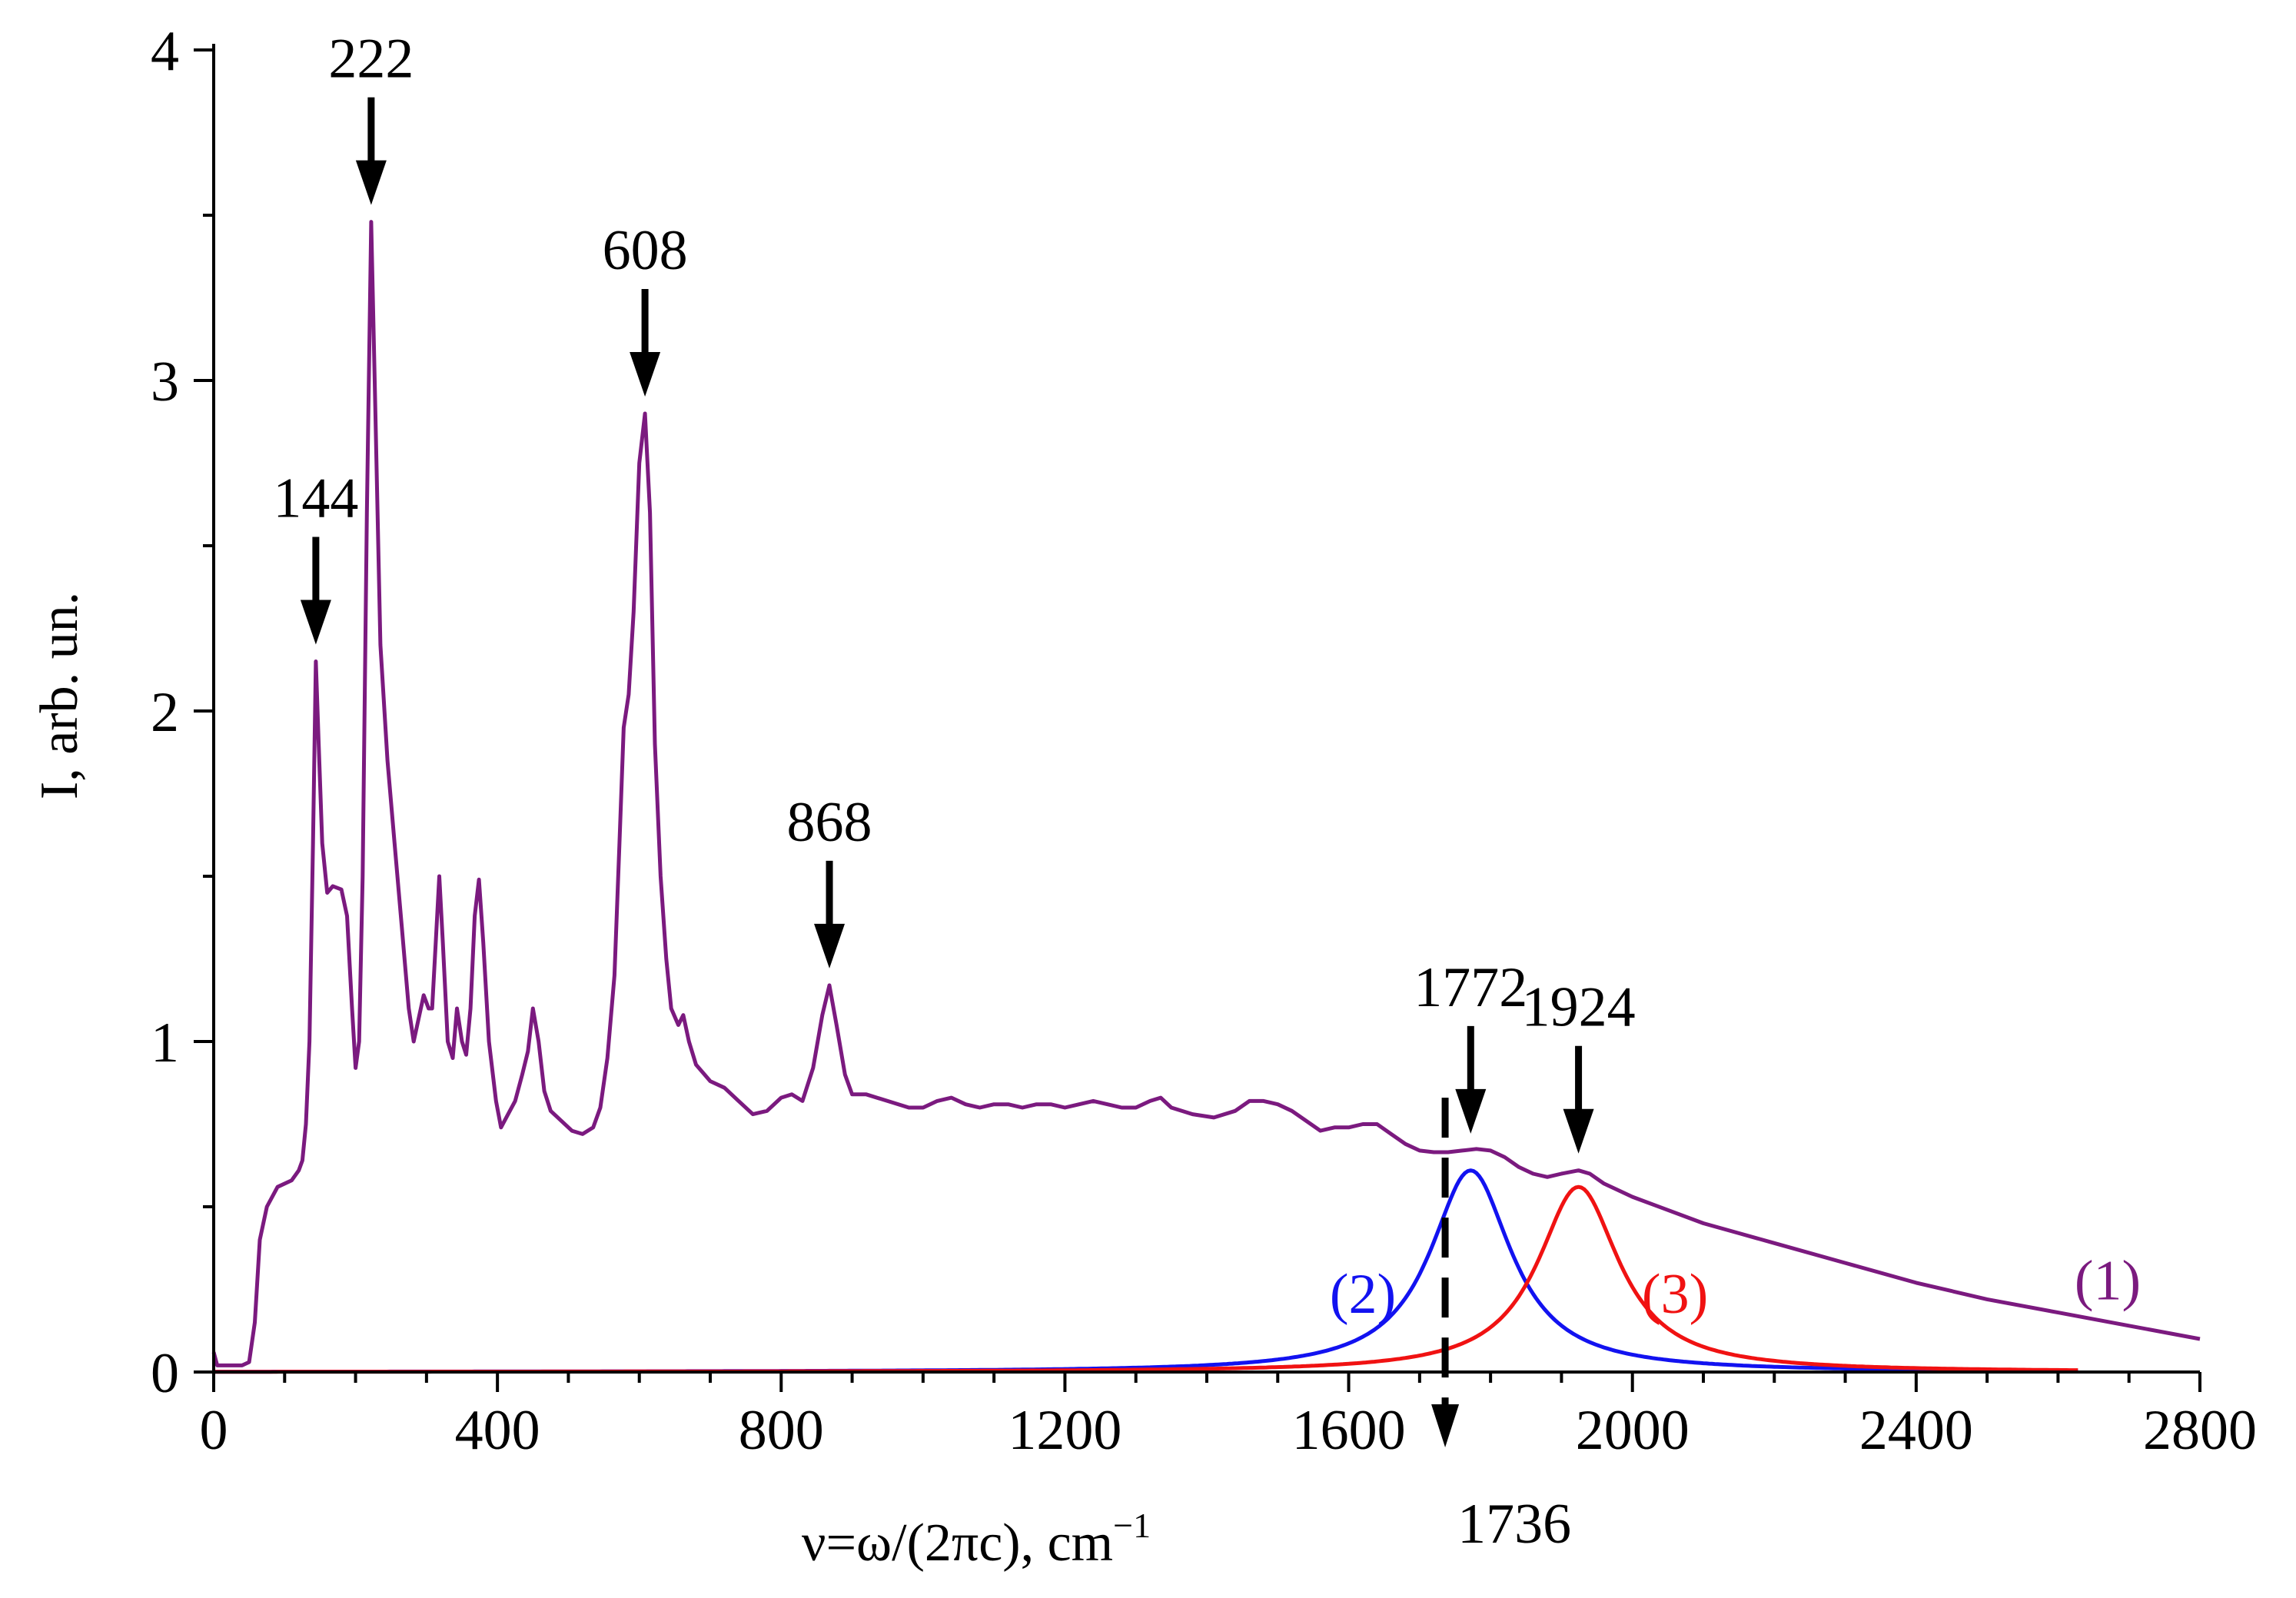 Image resolution: width=2296 pixels, height=1598 pixels. I want to click on peak-label: 1924, so click(1579, 1008).